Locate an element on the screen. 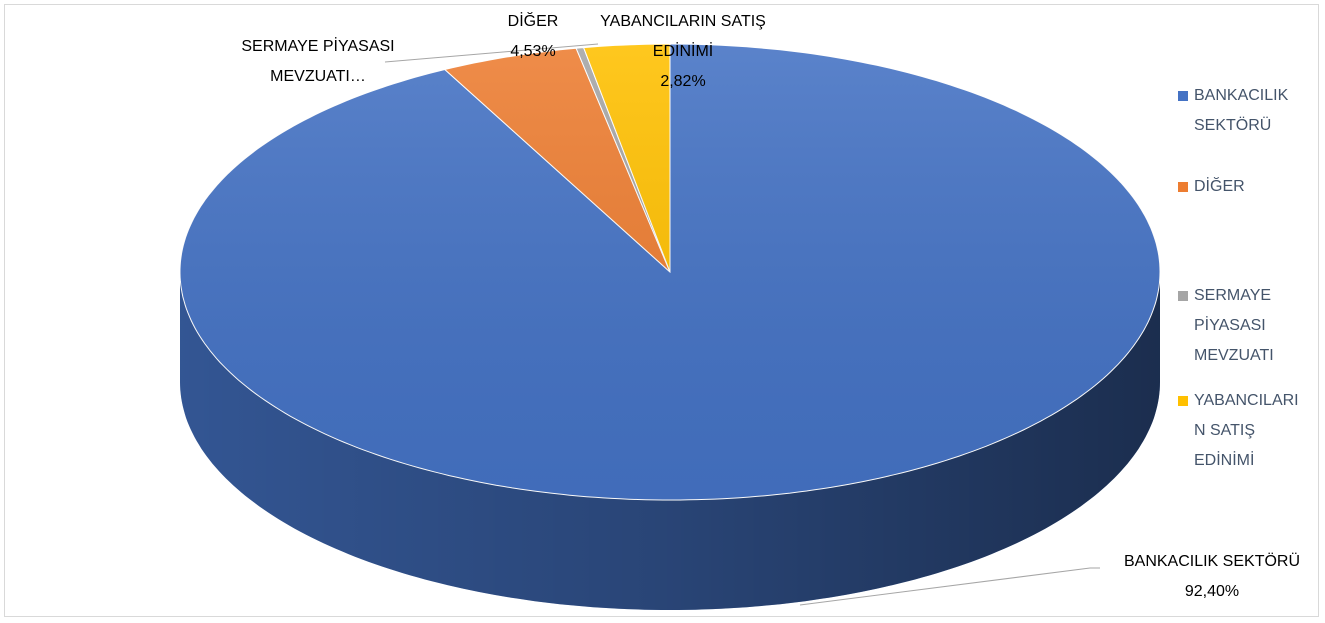 The image size is (1325, 623). data-label: BANKACILIK SEKTÖRÜ 92,40% is located at coordinates (1208, 577).